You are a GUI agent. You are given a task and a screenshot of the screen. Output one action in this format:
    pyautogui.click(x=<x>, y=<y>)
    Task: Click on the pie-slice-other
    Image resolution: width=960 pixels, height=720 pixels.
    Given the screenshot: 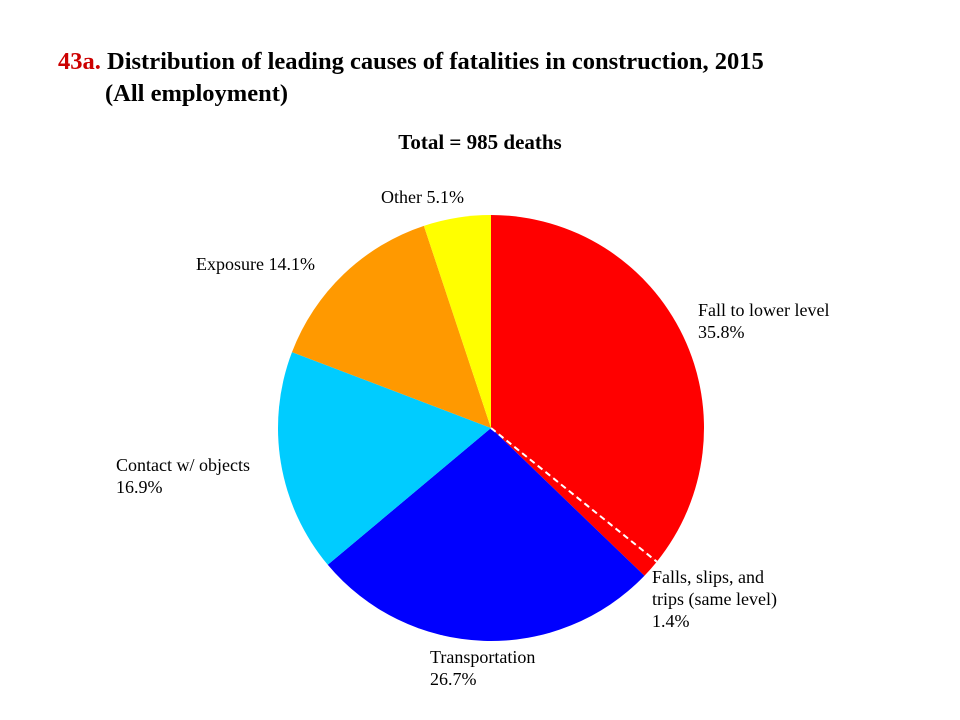 What is the action you would take?
    pyautogui.click(x=457, y=321)
    